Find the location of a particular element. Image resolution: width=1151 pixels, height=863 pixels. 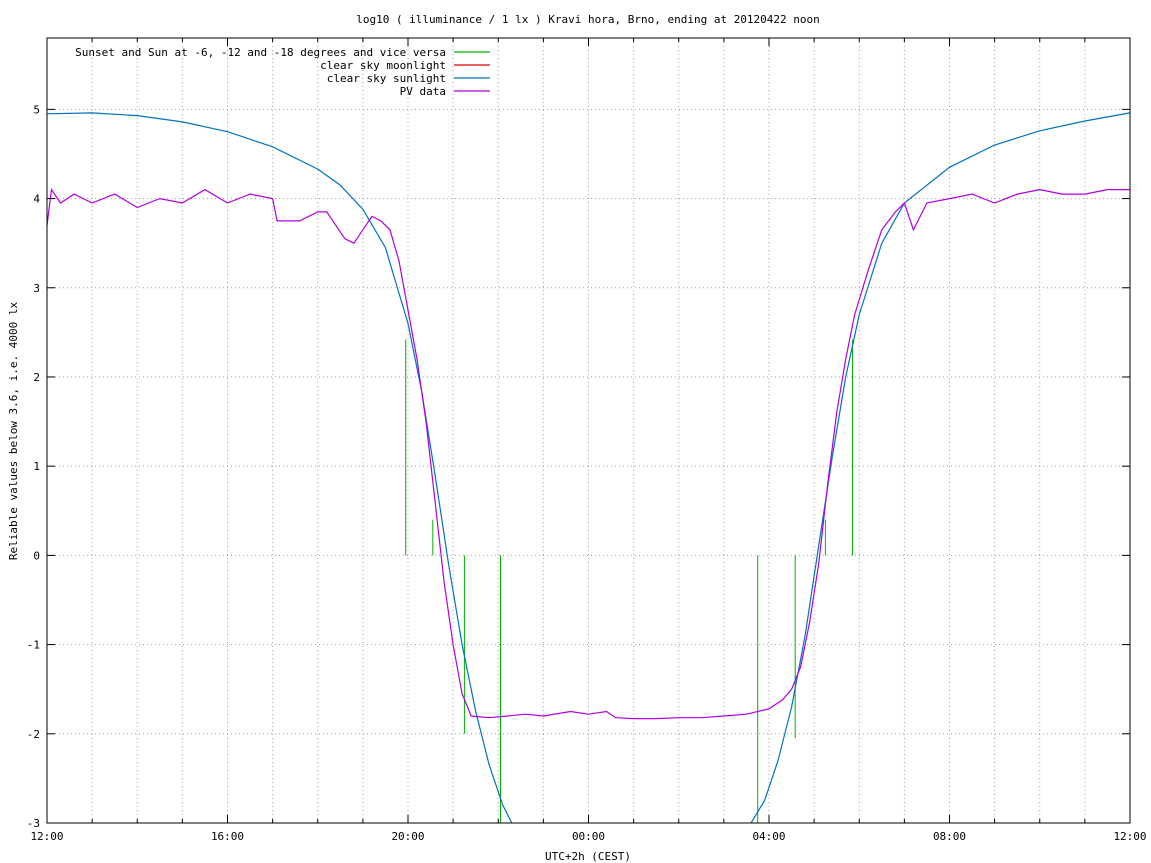

x-tick-label: 04:00 is located at coordinates (768, 836).